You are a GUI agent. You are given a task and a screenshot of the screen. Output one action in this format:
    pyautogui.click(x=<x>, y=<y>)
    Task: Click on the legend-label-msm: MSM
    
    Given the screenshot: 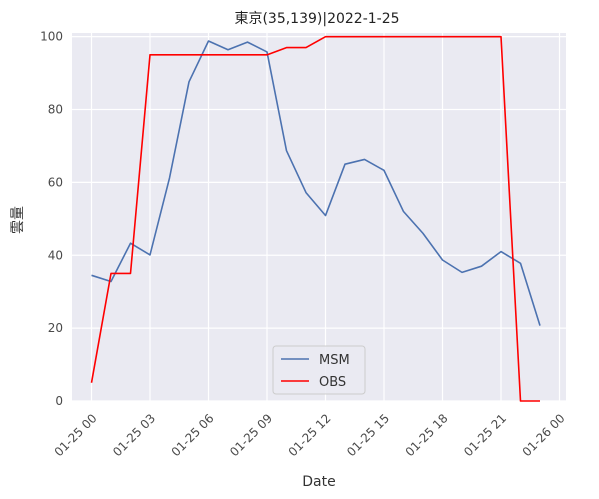 What is the action you would take?
    pyautogui.click(x=334, y=360)
    